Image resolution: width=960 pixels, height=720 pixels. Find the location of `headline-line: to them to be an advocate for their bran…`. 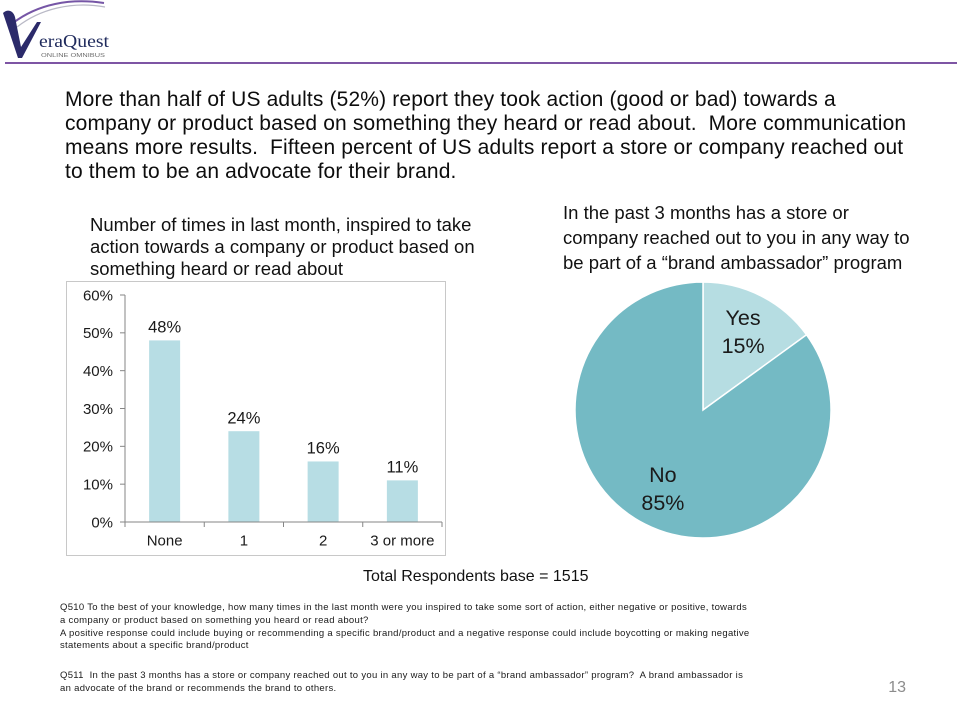

headline-line: to them to be an advocate for their bran… is located at coordinates (261, 171).